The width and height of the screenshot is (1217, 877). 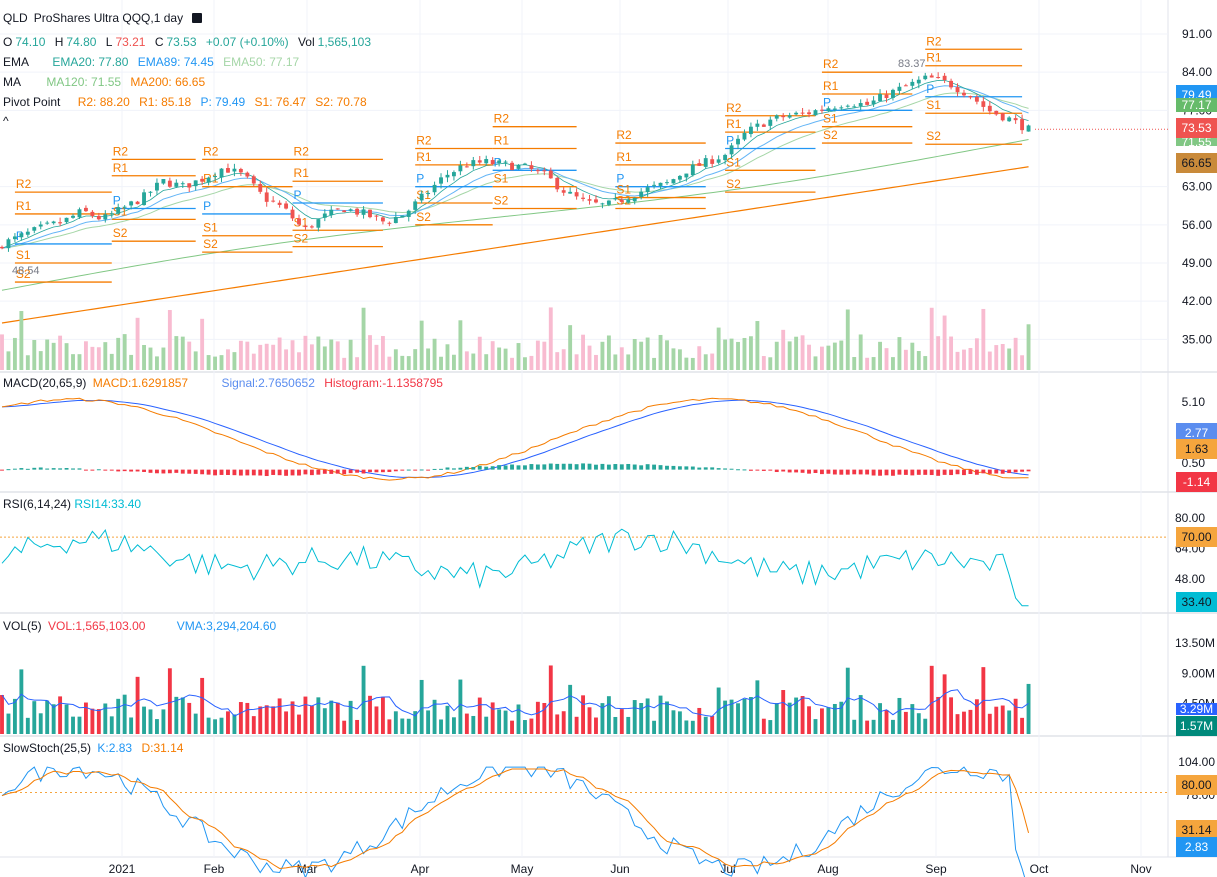 What do you see at coordinates (15, 18) in the screenshot?
I see `symbol-ticker: QLD` at bounding box center [15, 18].